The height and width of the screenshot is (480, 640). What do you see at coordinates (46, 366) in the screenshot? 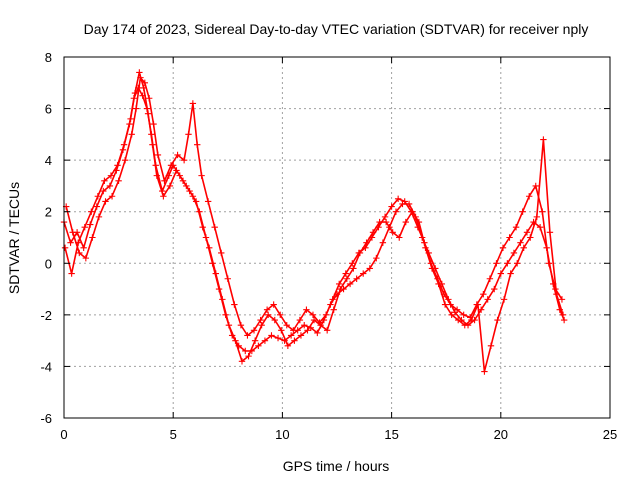
I see `y-tick-label: -4` at bounding box center [46, 366].